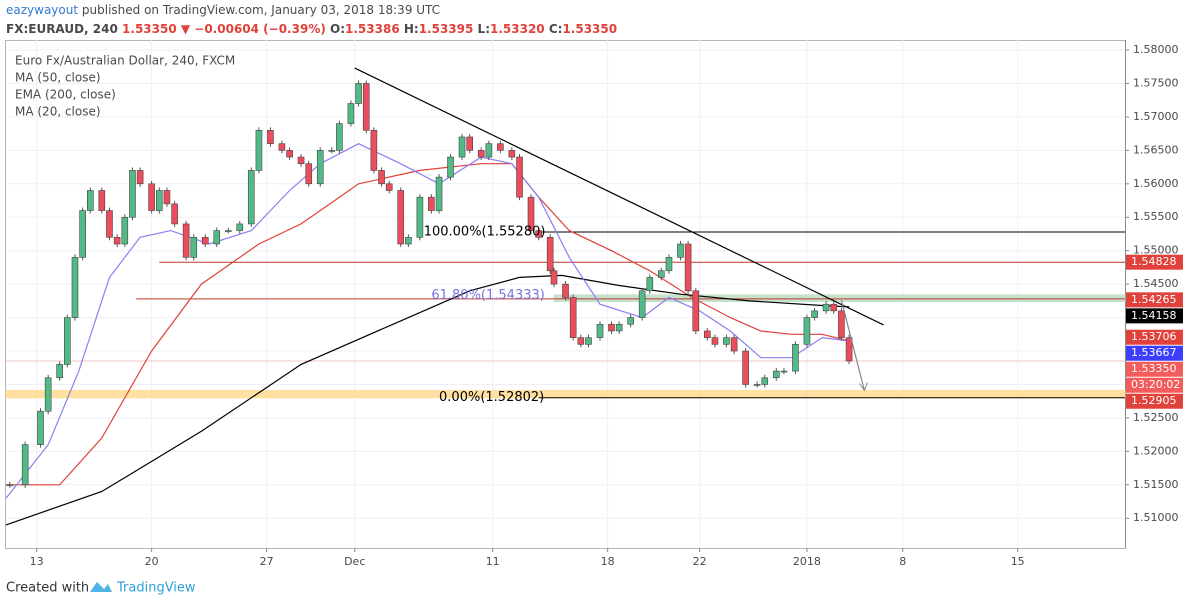 The height and width of the screenshot is (606, 1184). Describe the element at coordinates (1156, 283) in the screenshot. I see `y-tick-label: 1.54500` at that location.